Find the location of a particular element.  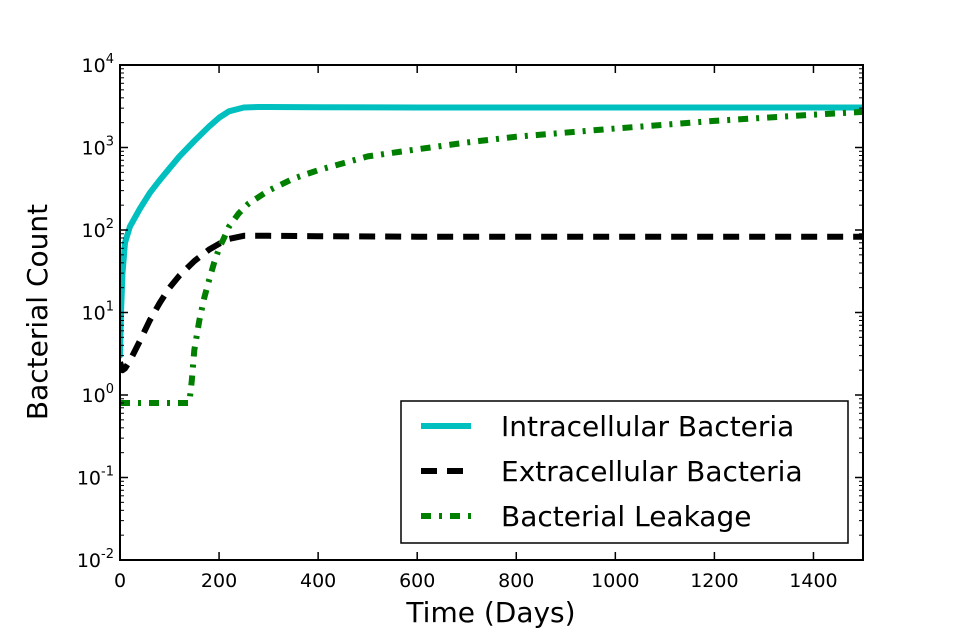

y-tick-label: 10⁴ is located at coordinates (98, 64).